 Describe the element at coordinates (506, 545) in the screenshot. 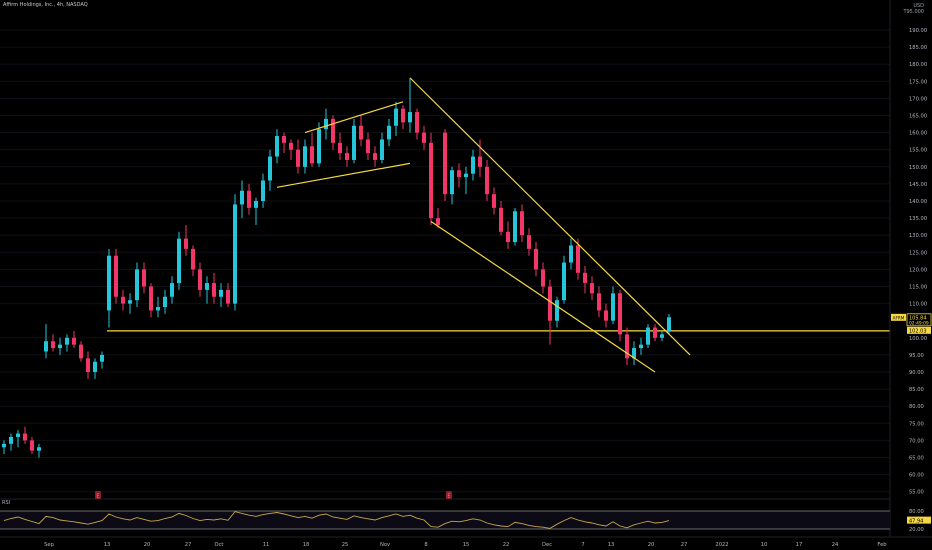

I see `time-tick-label: 22` at that location.